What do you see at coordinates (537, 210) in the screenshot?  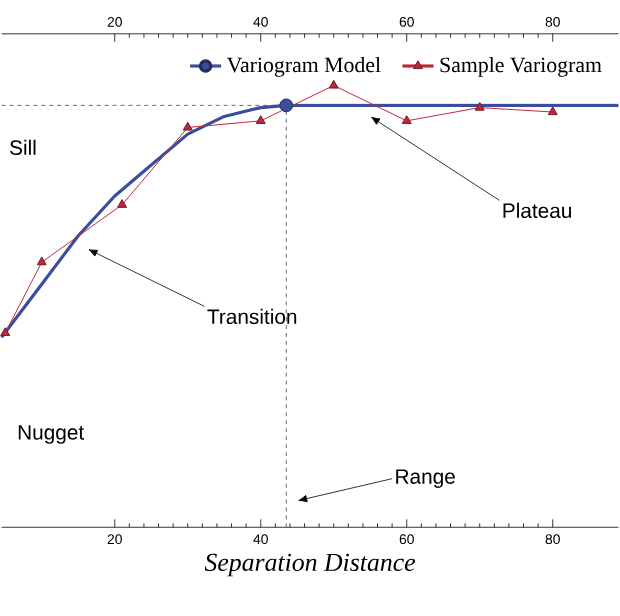 I see `annotation: Plateau` at bounding box center [537, 210].